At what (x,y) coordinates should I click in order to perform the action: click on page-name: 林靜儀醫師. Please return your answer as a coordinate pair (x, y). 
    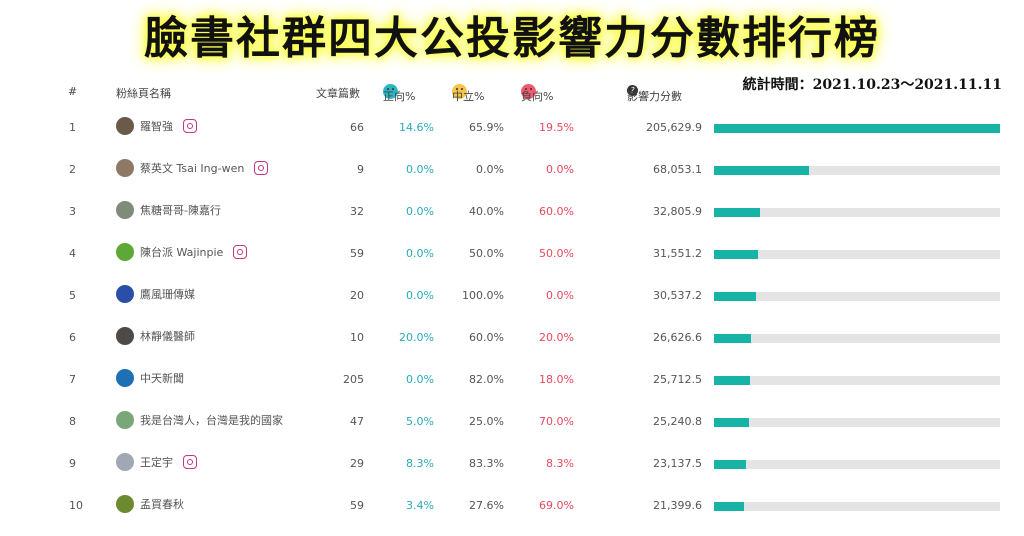
    Looking at the image, I should click on (167, 336).